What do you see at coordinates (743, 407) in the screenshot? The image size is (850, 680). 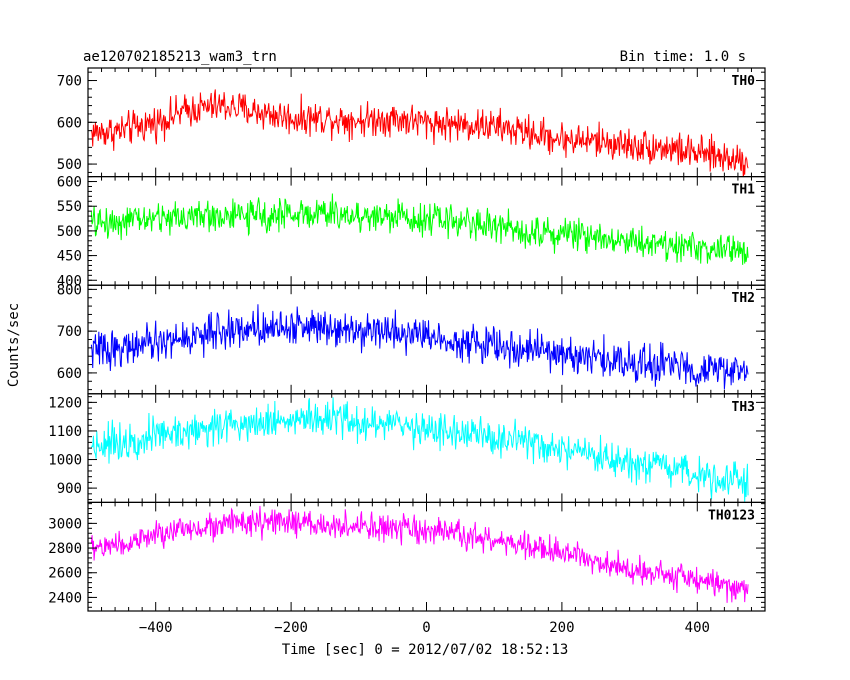 I see `series-label: TH3` at bounding box center [743, 407].